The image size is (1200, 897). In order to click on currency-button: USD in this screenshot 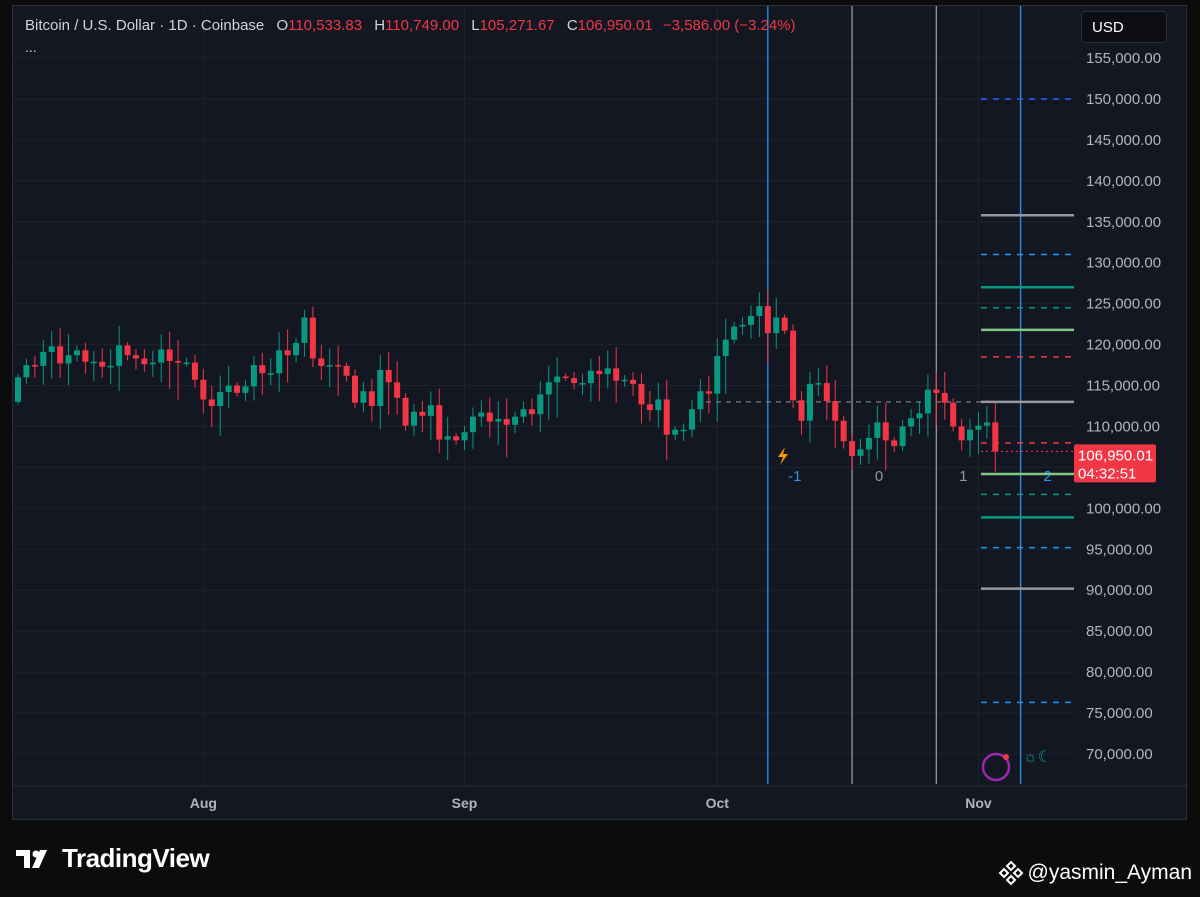, I will do `click(1124, 27)`.